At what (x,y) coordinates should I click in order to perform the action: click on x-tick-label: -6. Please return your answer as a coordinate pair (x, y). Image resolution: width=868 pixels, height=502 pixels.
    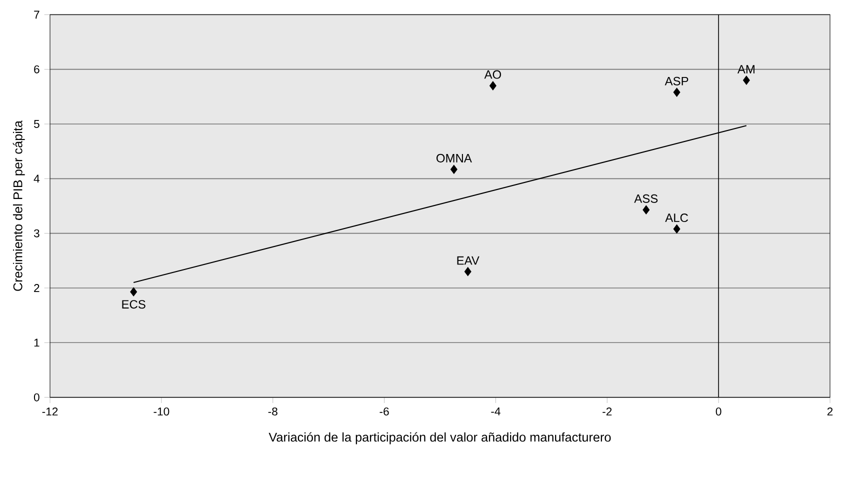
    Looking at the image, I should click on (384, 412).